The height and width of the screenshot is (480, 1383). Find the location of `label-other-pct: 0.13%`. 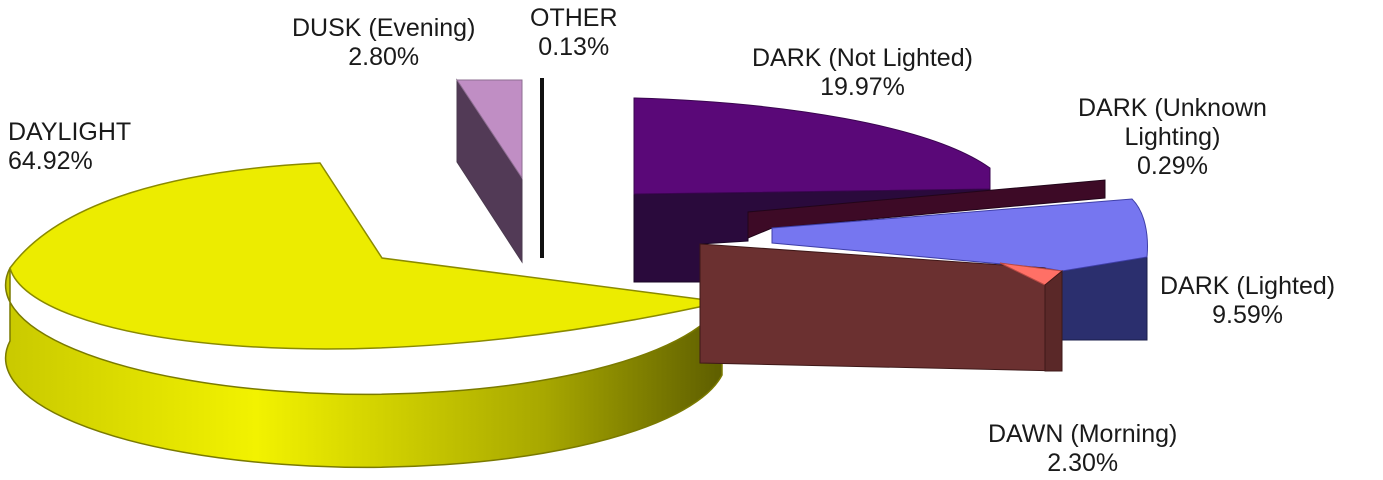

label-other-pct: 0.13% is located at coordinates (574, 47).